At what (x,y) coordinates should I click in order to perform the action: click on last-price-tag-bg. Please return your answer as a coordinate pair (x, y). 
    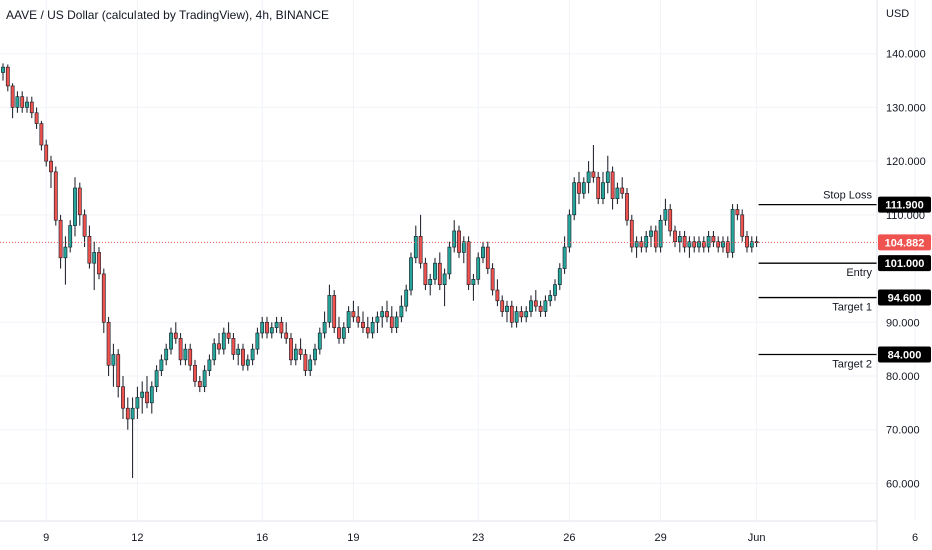
    Looking at the image, I should click on (904, 242).